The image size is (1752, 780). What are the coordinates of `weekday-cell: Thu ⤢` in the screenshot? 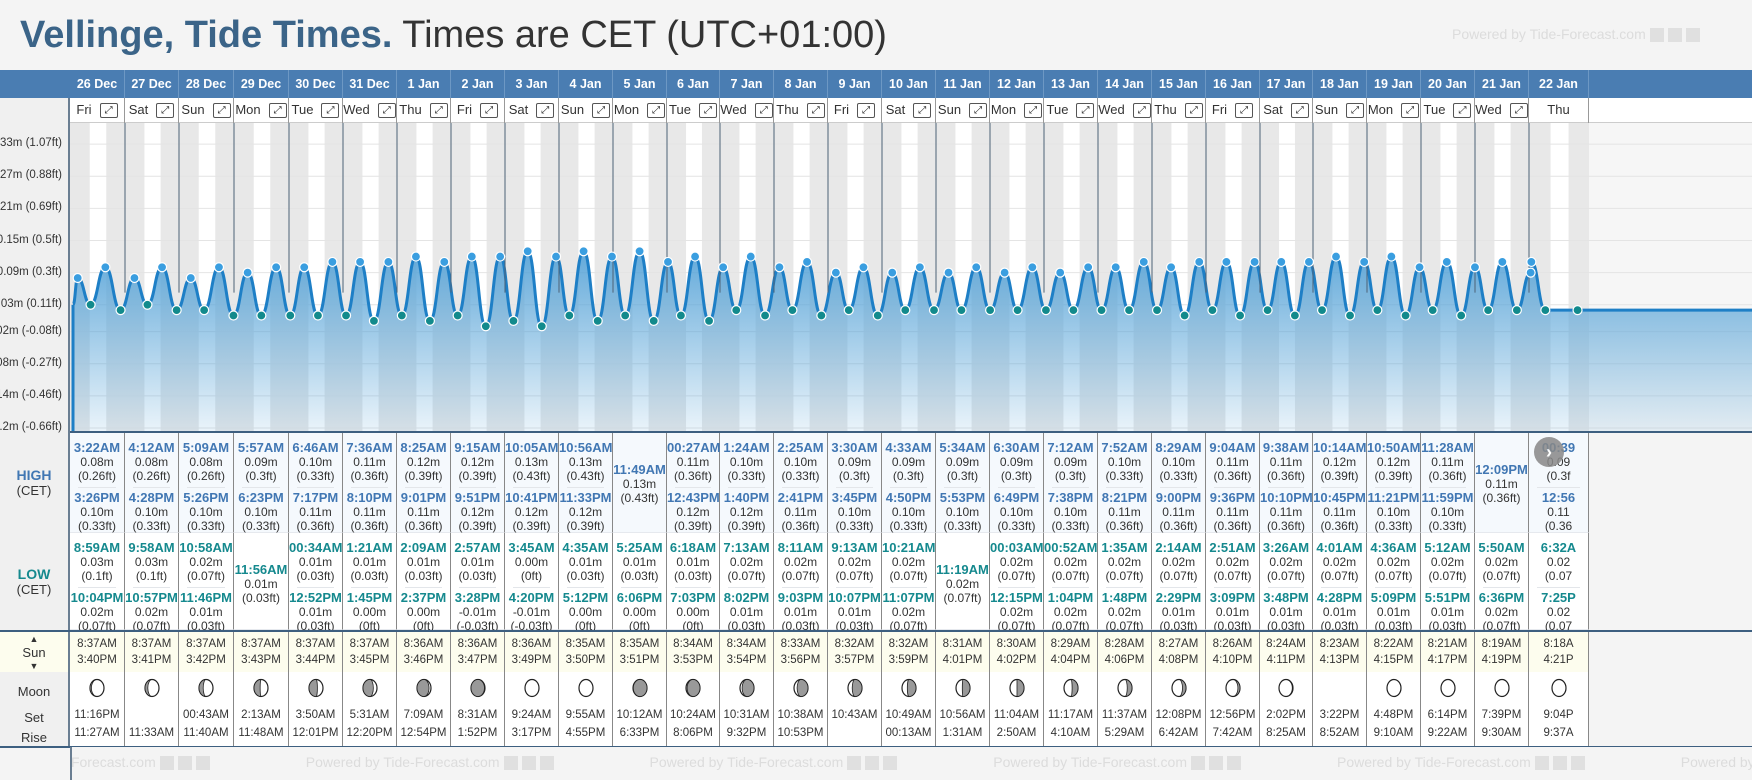 It's located at (1179, 110).